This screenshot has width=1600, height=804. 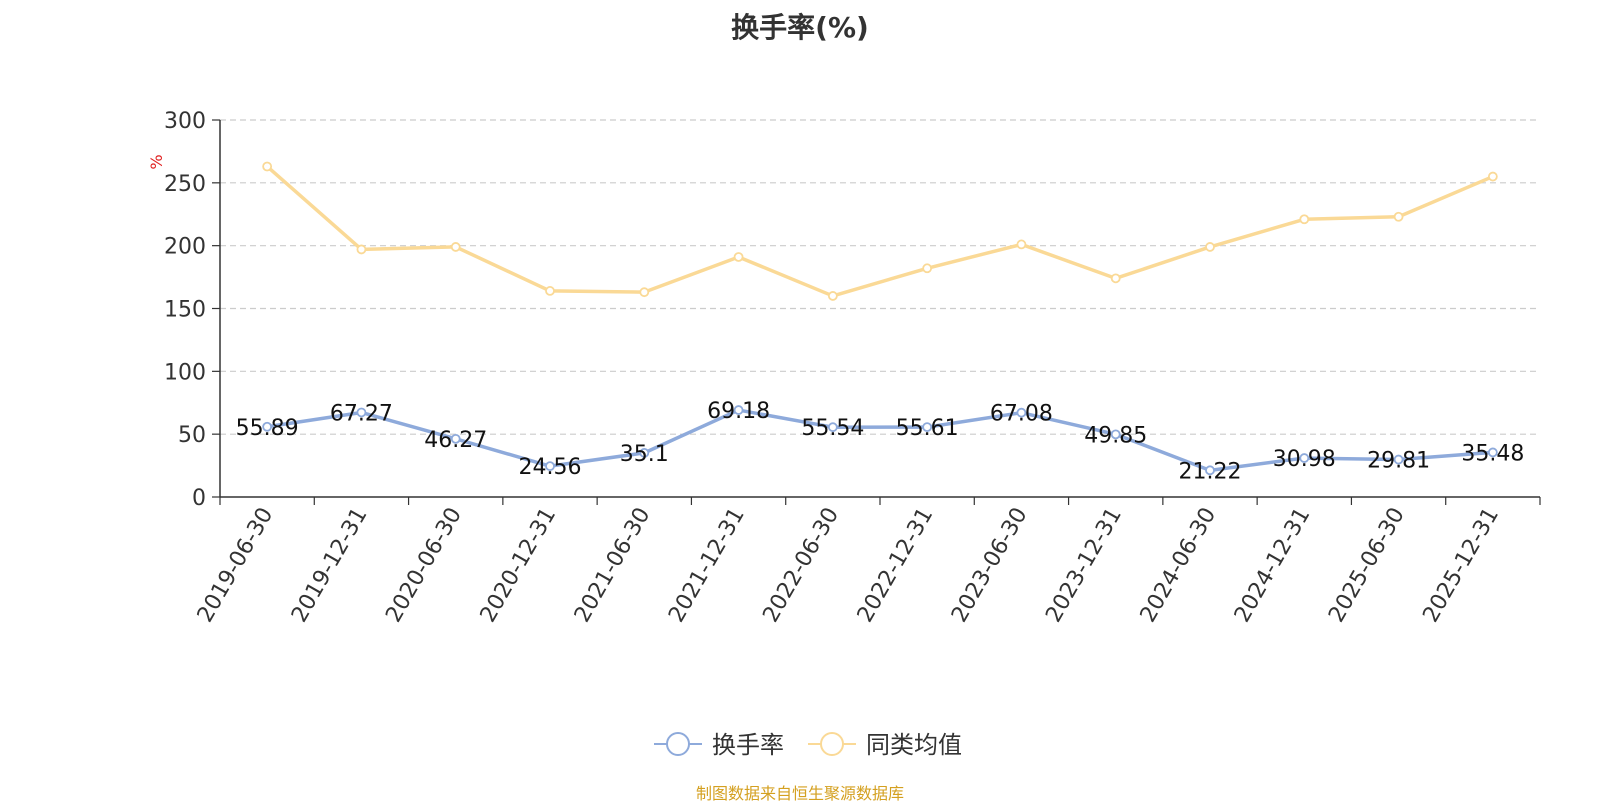 I want to click on x-tick-label: 2021-12-31, so click(x=707, y=565).